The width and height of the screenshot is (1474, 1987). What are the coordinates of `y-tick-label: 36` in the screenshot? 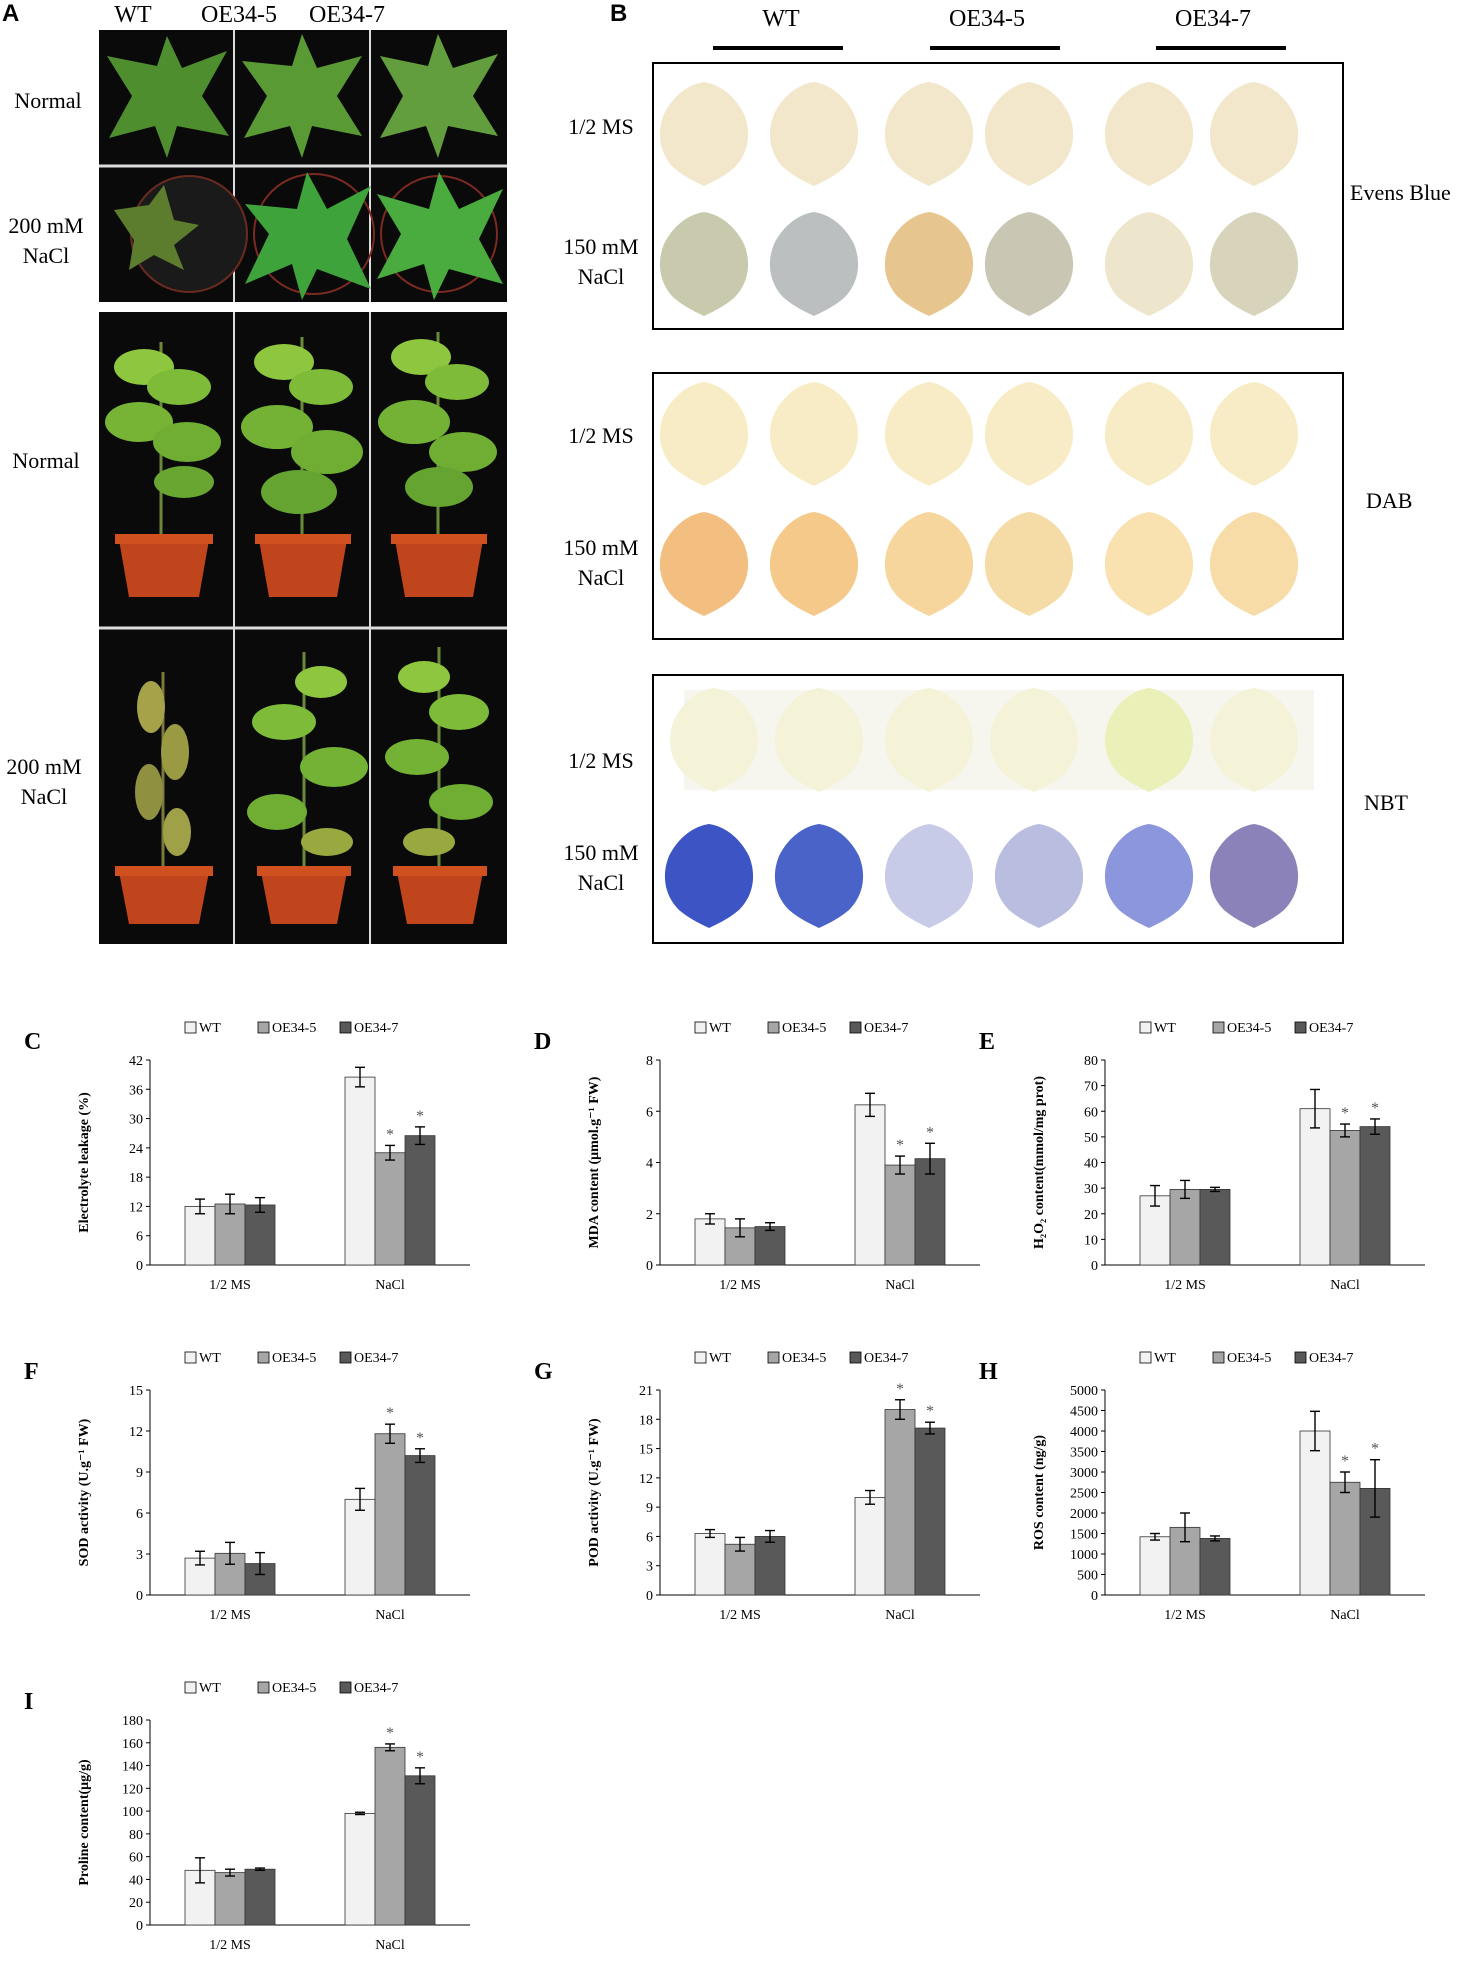 It's located at (136, 1090).